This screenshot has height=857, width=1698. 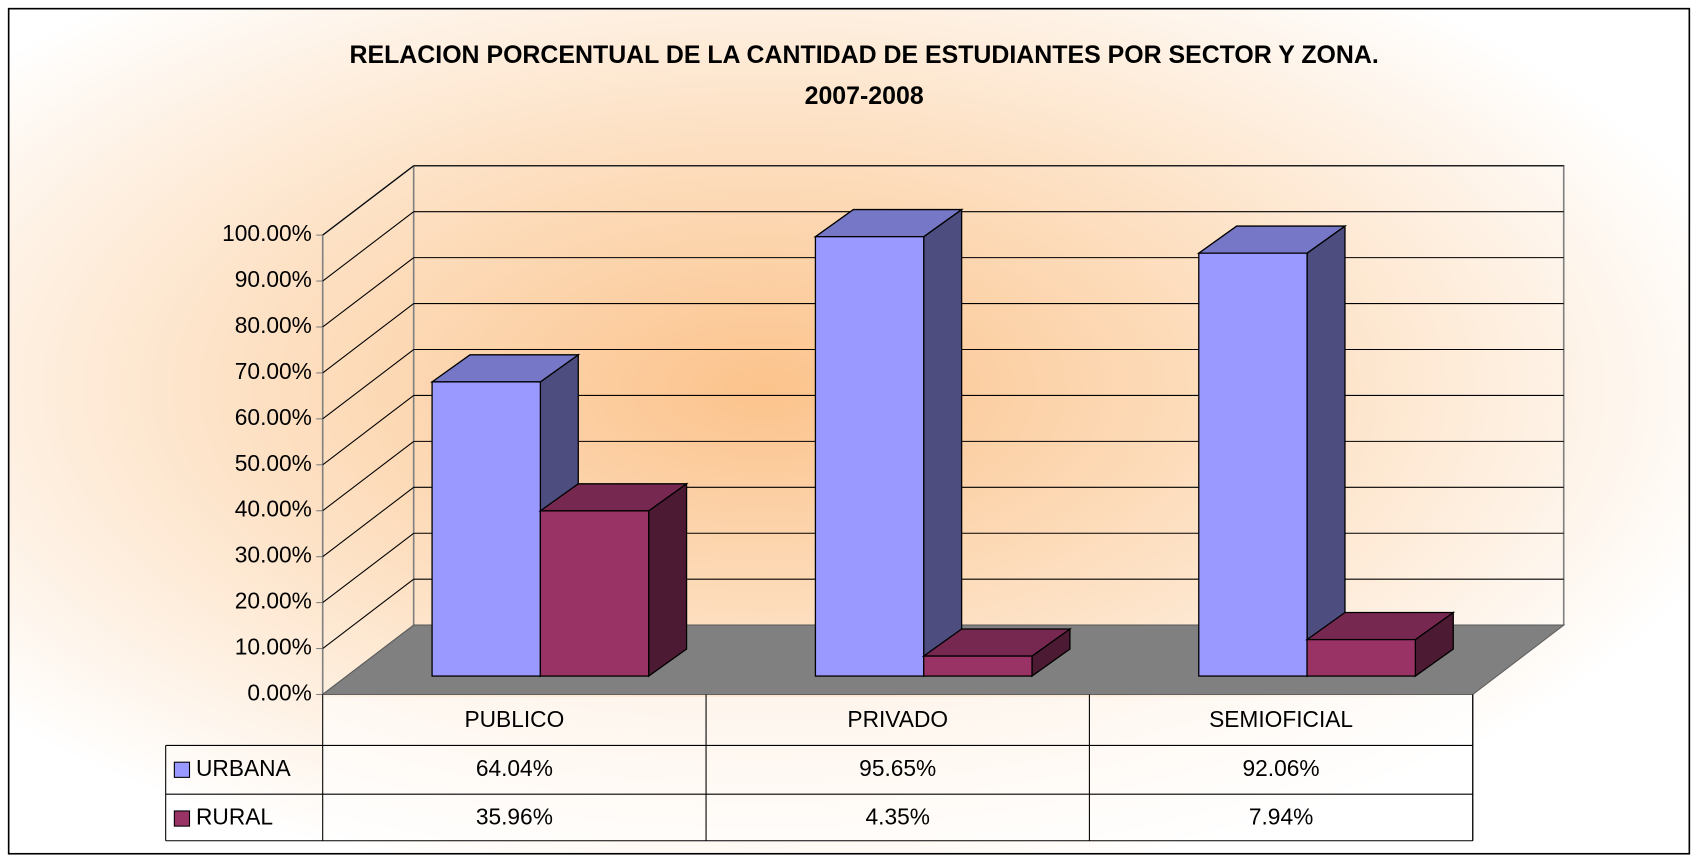 I want to click on table-value: 35.96%, so click(x=514, y=817).